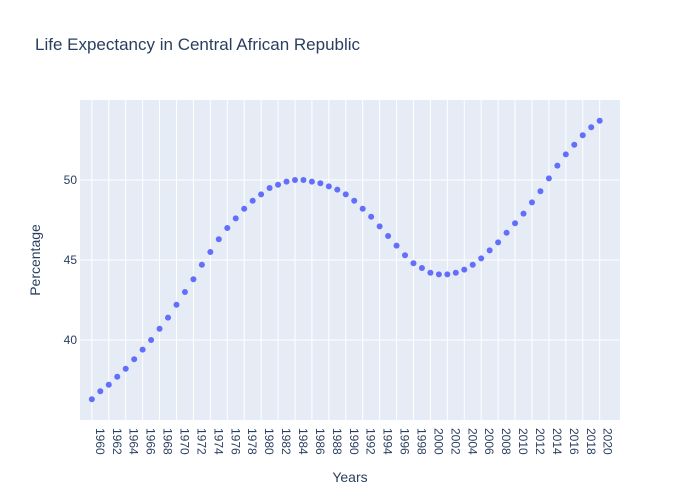 Image resolution: width=700 pixels, height=500 pixels. What do you see at coordinates (557, 441) in the screenshot?
I see `x-tick-label: 2014` at bounding box center [557, 441].